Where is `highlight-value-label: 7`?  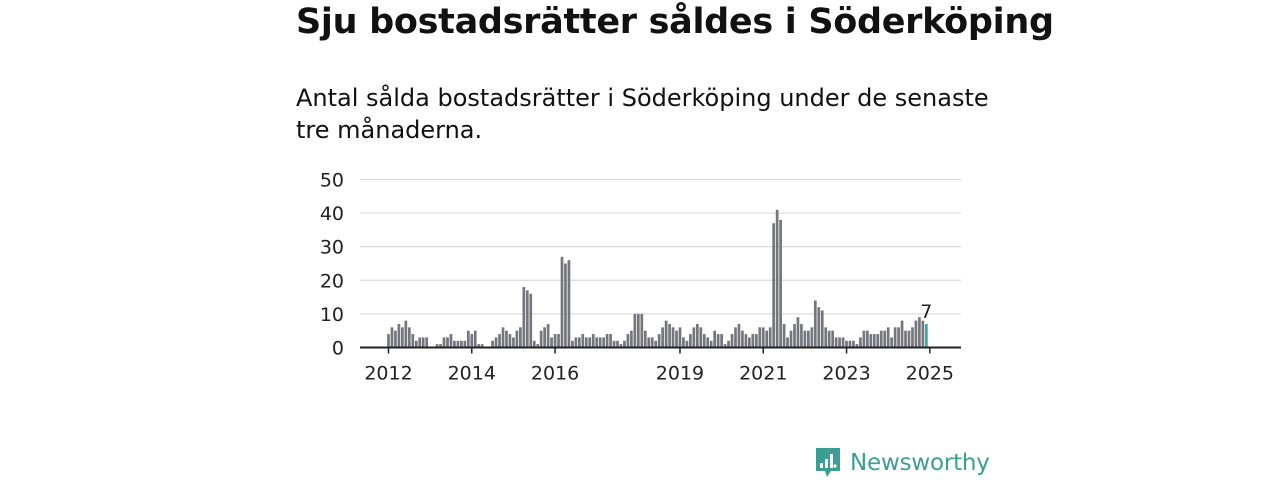
highlight-value-label: 7 is located at coordinates (926, 312).